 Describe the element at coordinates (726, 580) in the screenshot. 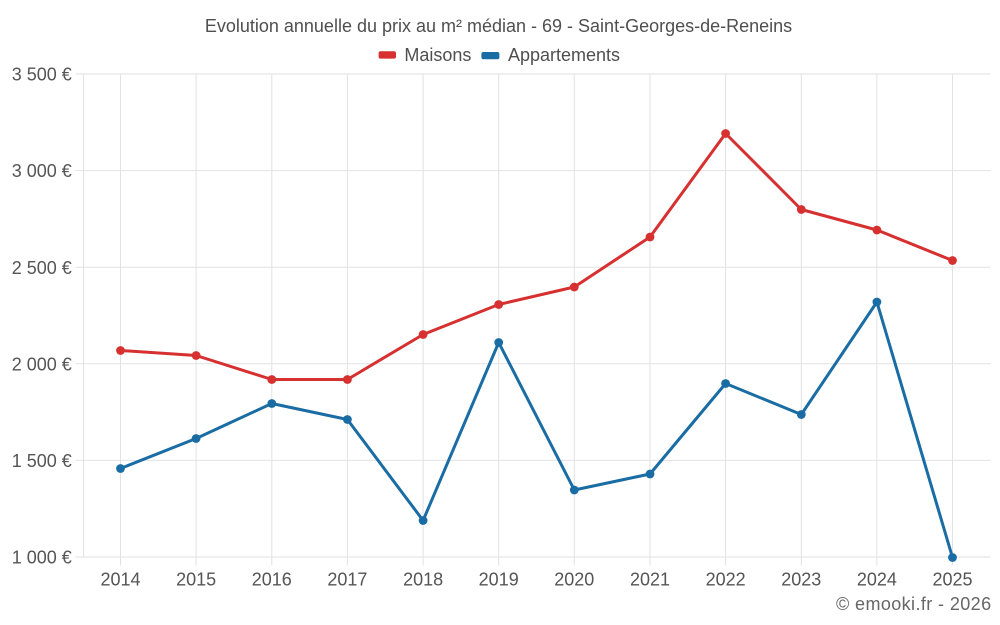

I see `svg-text: 2022` at that location.